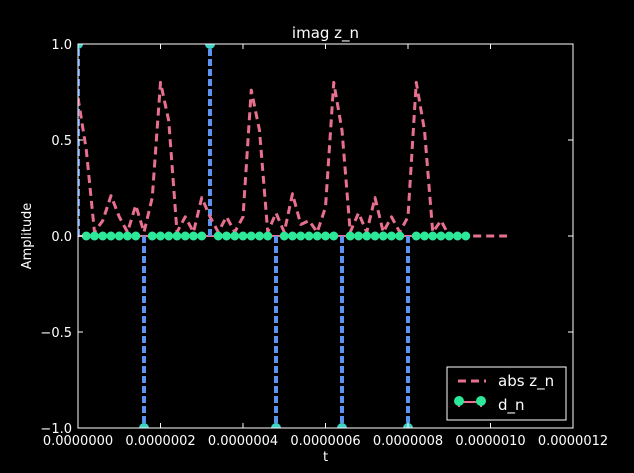 Image resolution: width=634 pixels, height=473 pixels. I want to click on y-tick-label: 1.0, so click(61, 45).